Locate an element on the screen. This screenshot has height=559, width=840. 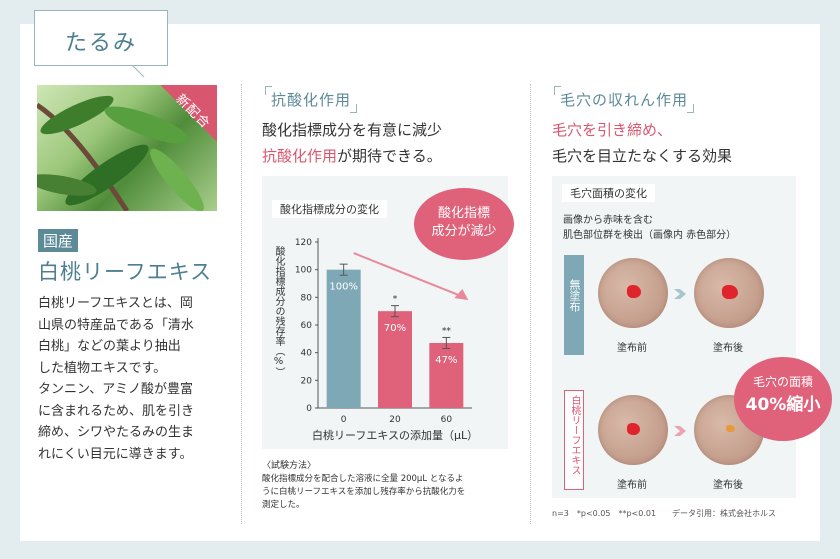
y-tick-label: 60 is located at coordinates (307, 326).